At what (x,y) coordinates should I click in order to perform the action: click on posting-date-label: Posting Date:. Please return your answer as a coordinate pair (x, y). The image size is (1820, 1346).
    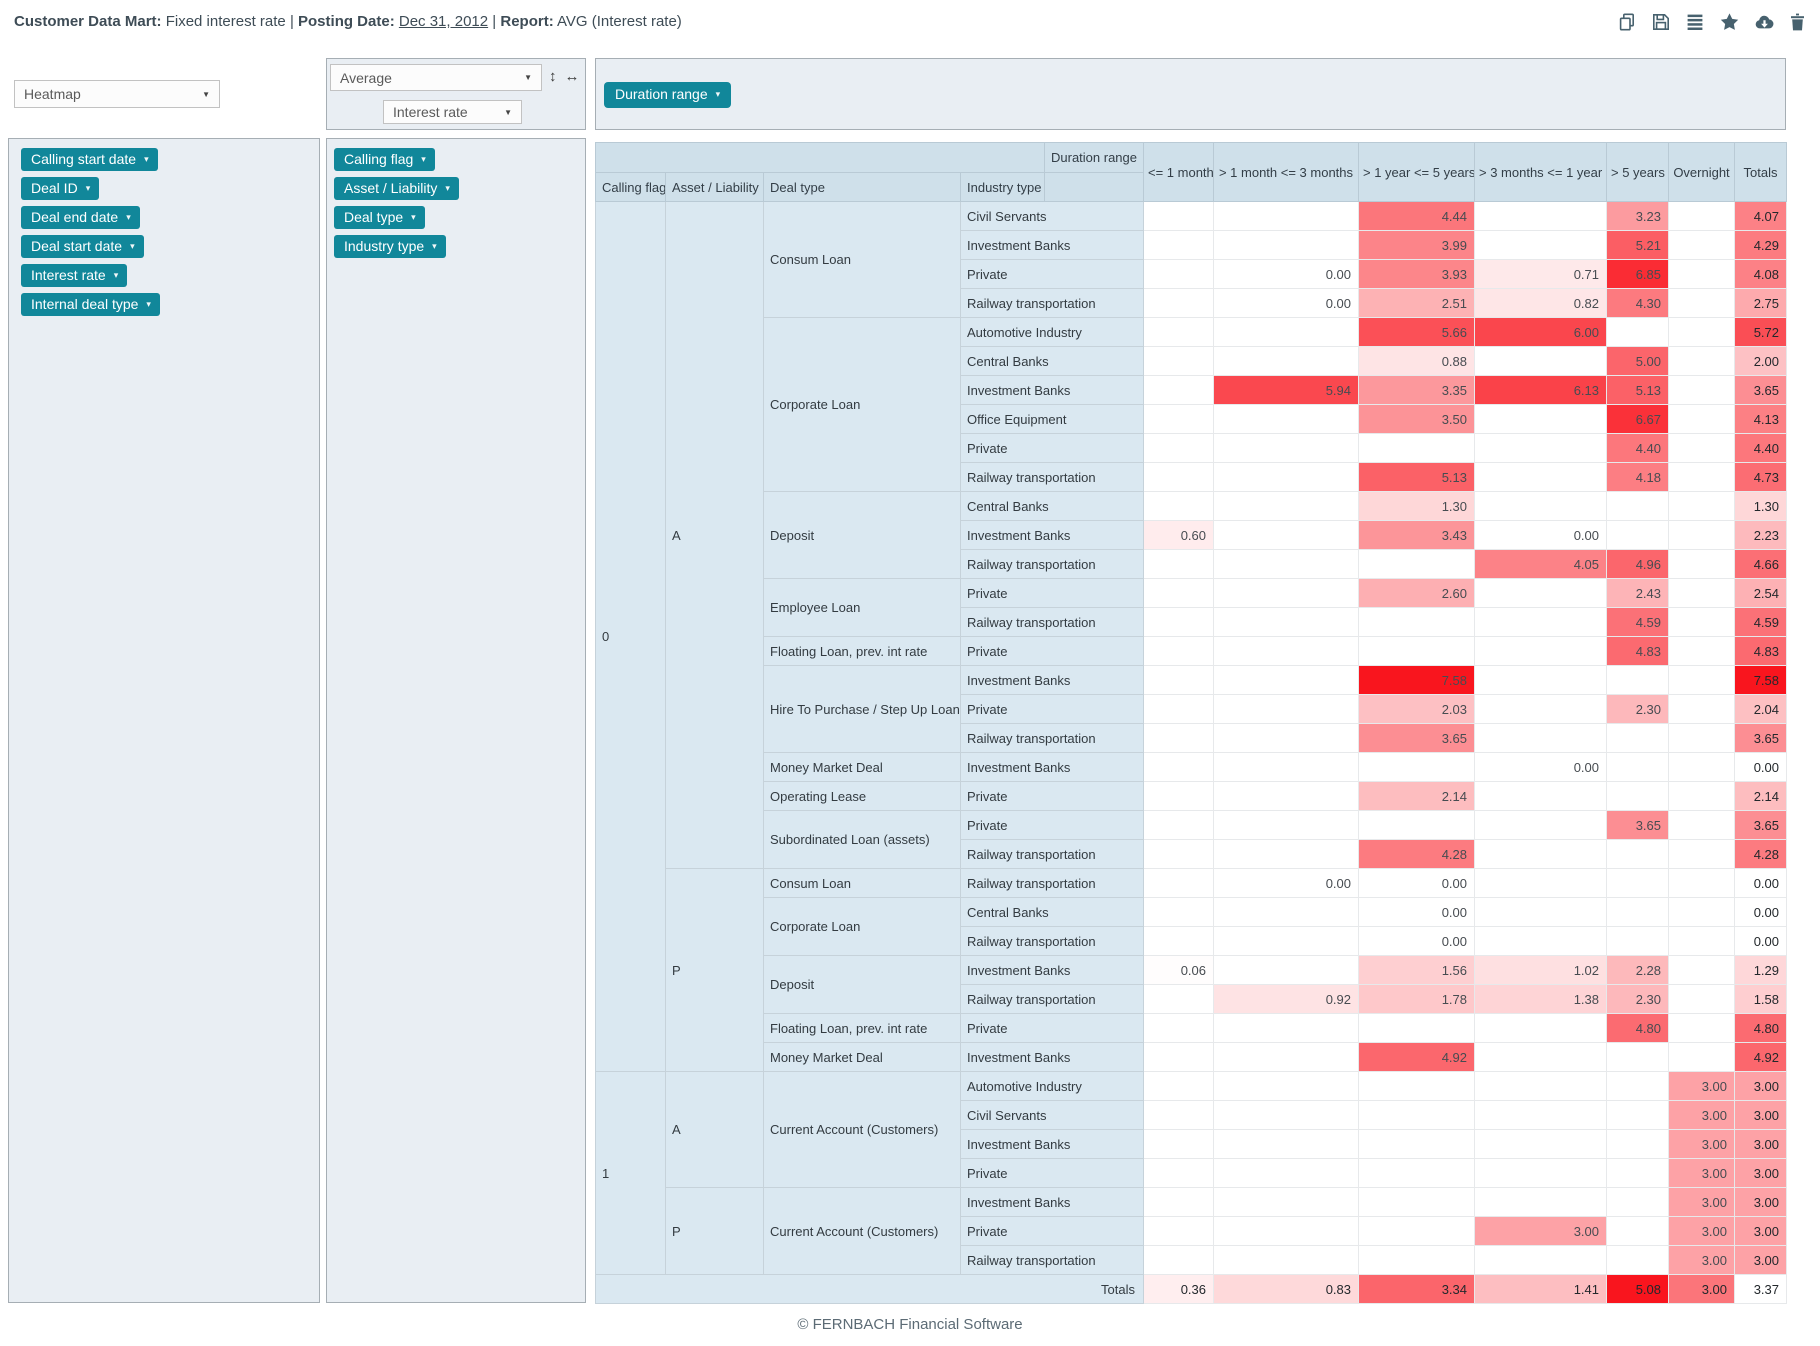
    Looking at the image, I should click on (346, 21).